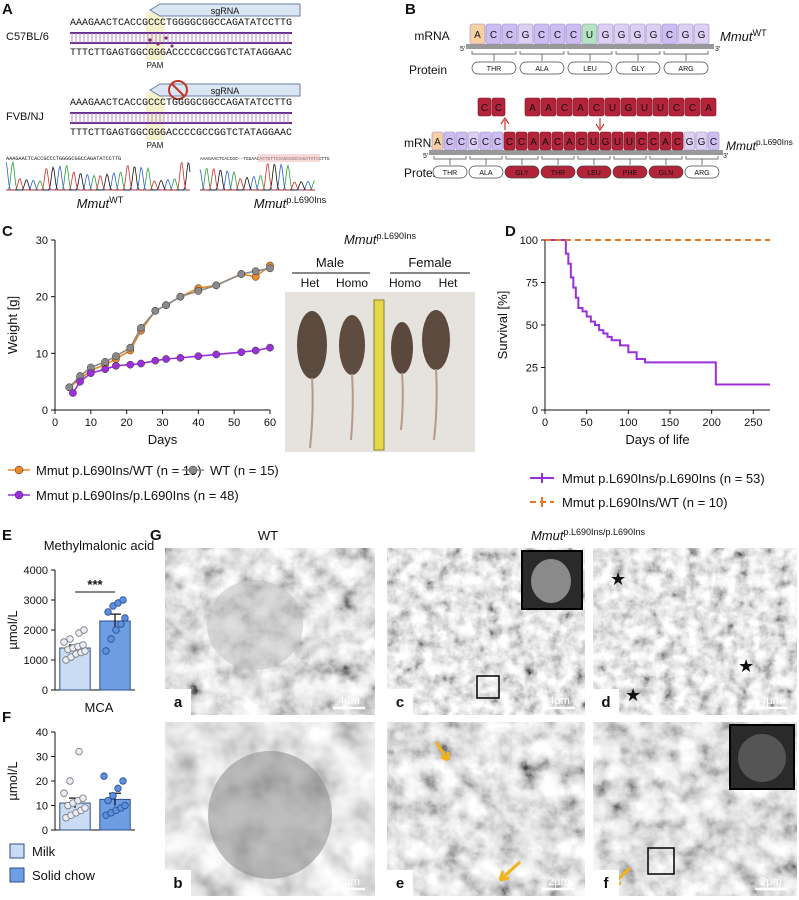 Image resolution: width=799 pixels, height=900 pixels. What do you see at coordinates (91, 423) in the screenshot?
I see `x-tick-label: 10` at bounding box center [91, 423].